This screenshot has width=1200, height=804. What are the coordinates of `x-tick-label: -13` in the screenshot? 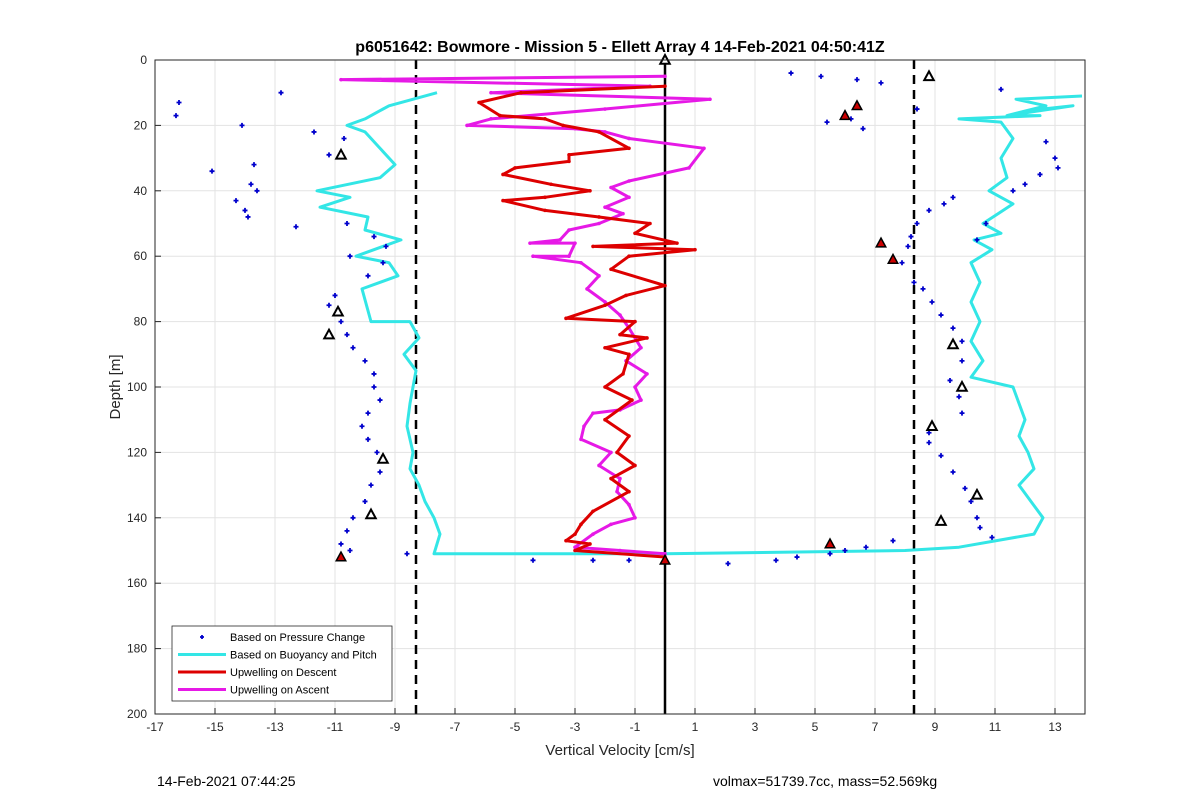 It's located at (275, 727).